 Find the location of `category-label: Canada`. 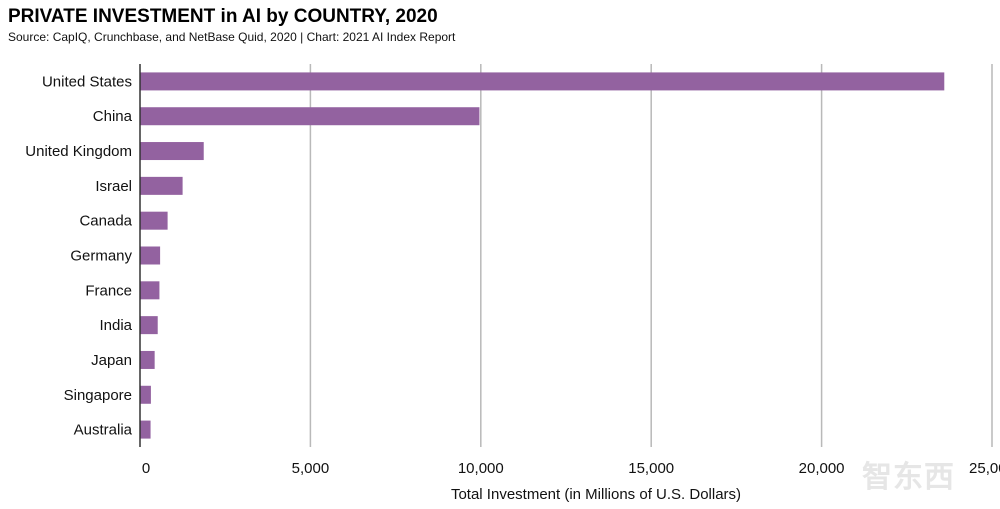

category-label: Canada is located at coordinates (105, 221).